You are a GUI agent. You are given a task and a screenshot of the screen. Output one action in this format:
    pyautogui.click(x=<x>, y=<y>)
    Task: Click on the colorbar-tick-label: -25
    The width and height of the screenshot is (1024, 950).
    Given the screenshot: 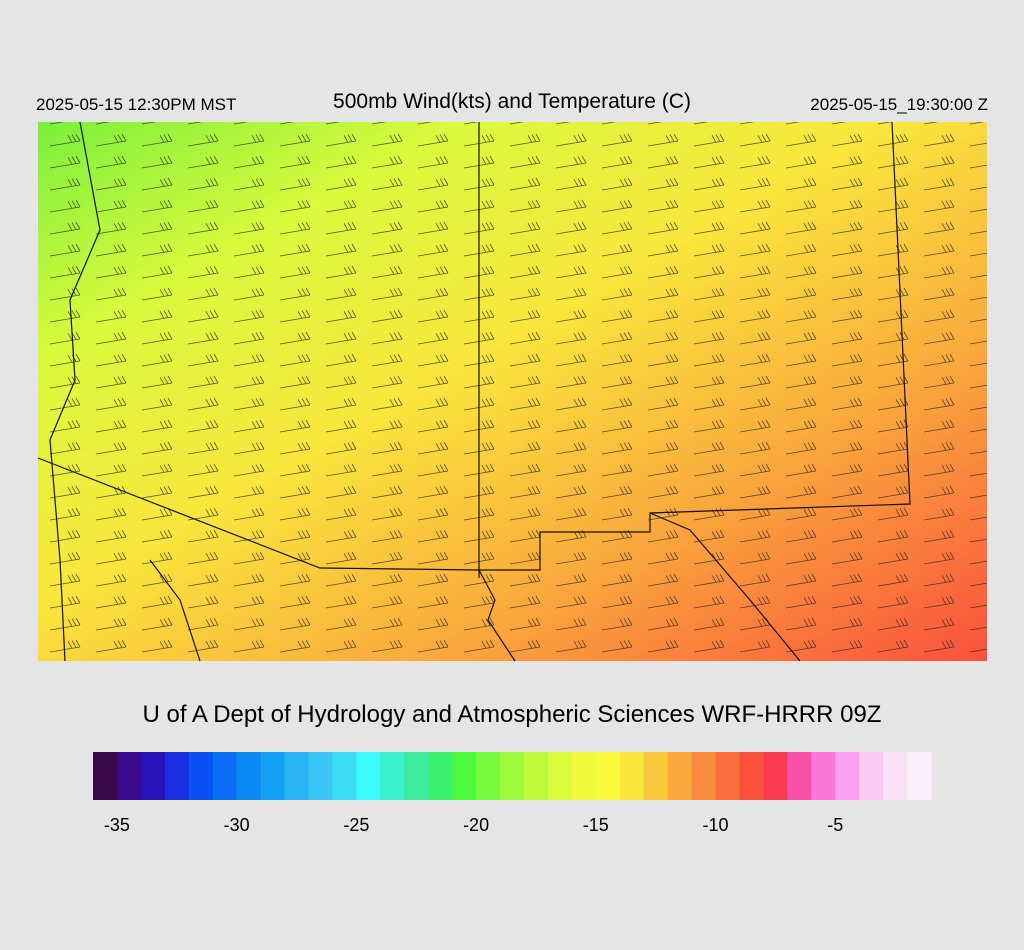 What is the action you would take?
    pyautogui.click(x=356, y=825)
    